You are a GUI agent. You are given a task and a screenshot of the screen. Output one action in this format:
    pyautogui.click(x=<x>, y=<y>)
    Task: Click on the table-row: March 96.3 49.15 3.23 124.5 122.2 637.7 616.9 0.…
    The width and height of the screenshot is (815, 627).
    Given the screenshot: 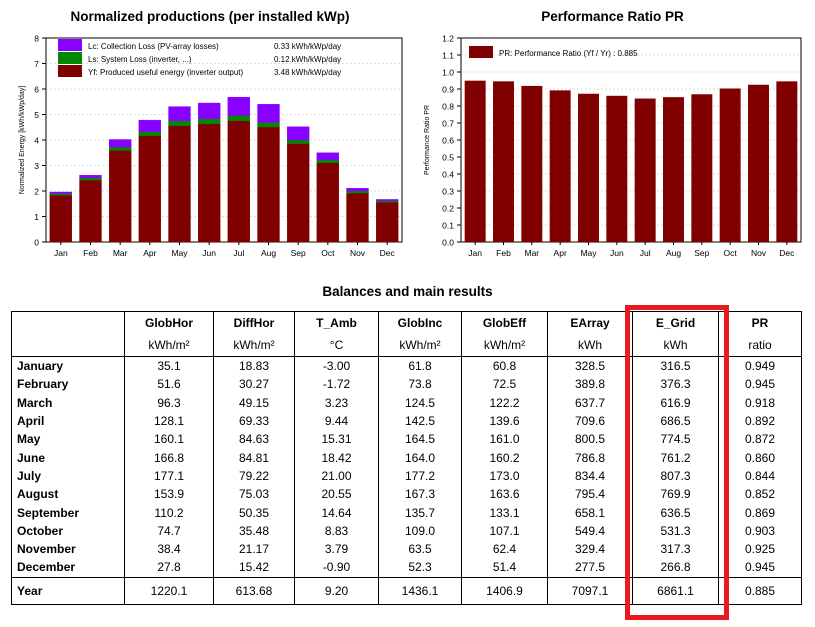 What is the action you would take?
    pyautogui.click(x=407, y=402)
    